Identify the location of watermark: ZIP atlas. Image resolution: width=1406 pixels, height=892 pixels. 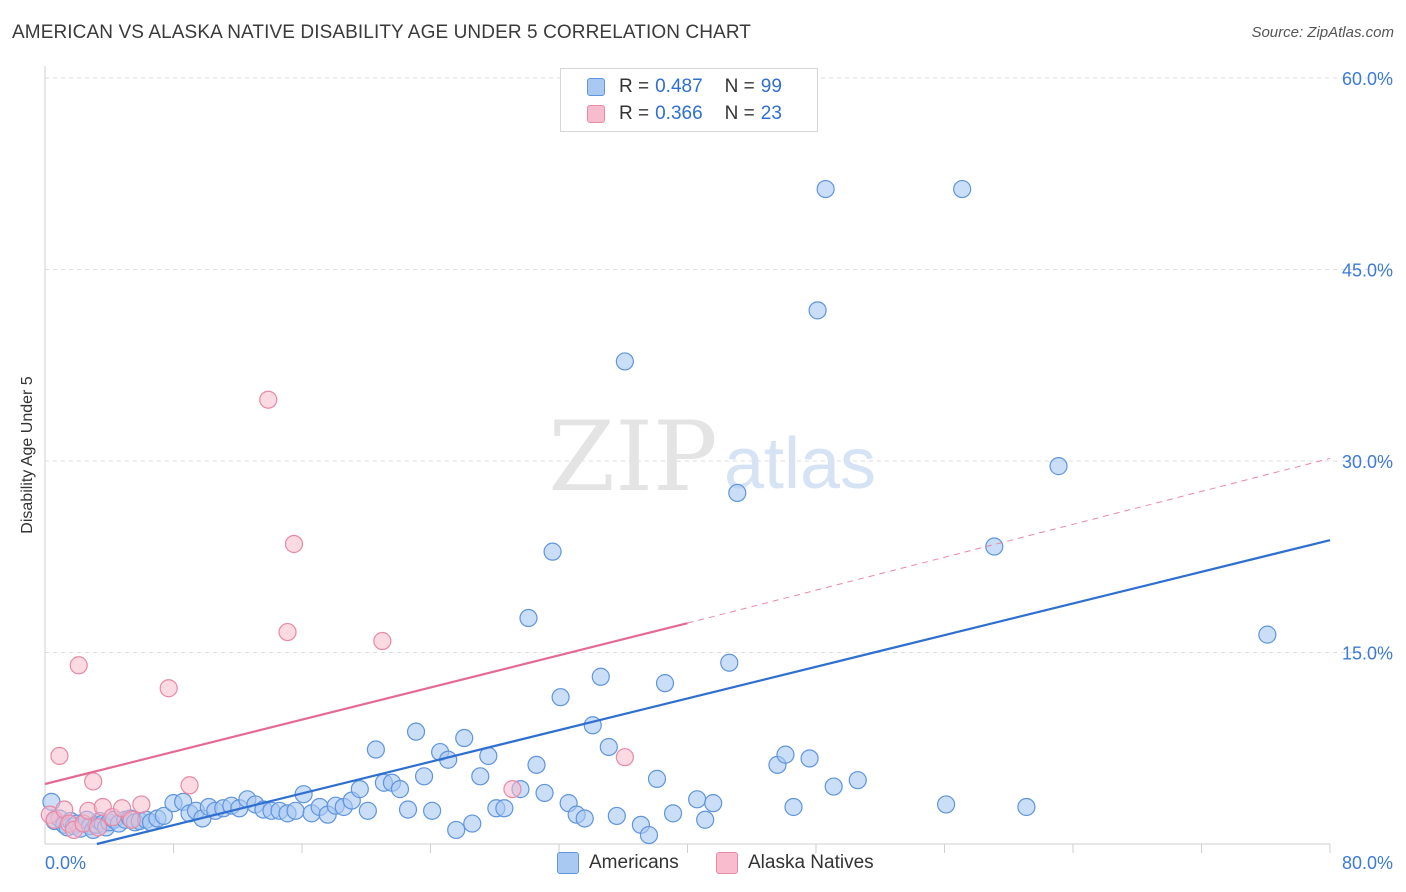
(712, 457).